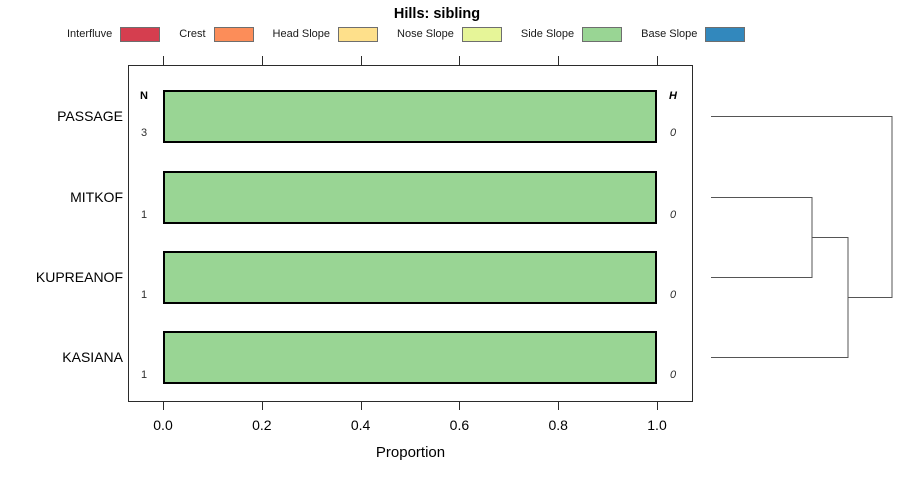  I want to click on bar-passage, so click(410, 116).